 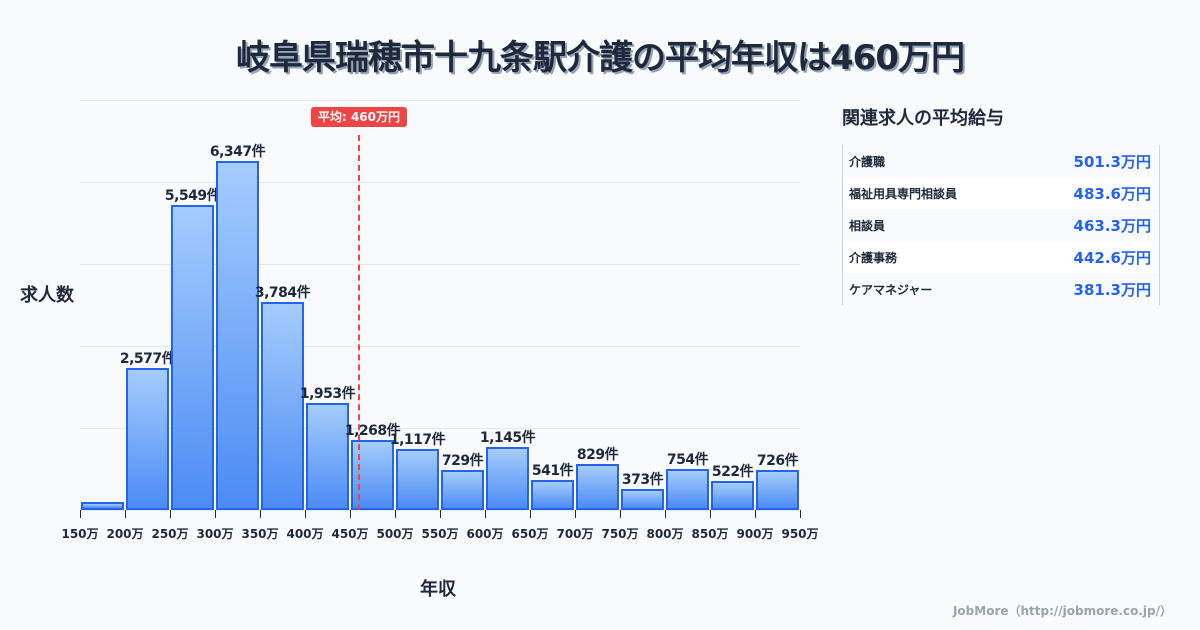 I want to click on related-salary-row: 介護職 501.3万円, so click(x=1001, y=161).